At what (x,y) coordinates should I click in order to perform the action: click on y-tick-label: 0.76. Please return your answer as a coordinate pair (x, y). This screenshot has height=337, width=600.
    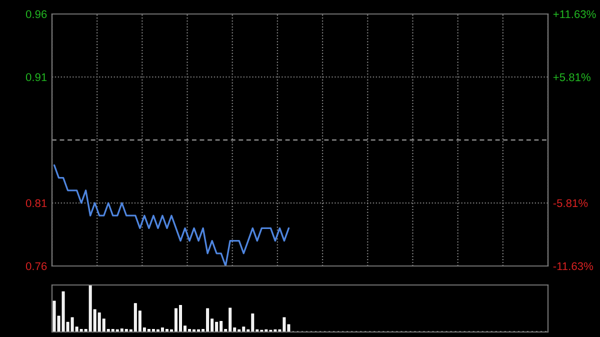
    Looking at the image, I should click on (36, 266).